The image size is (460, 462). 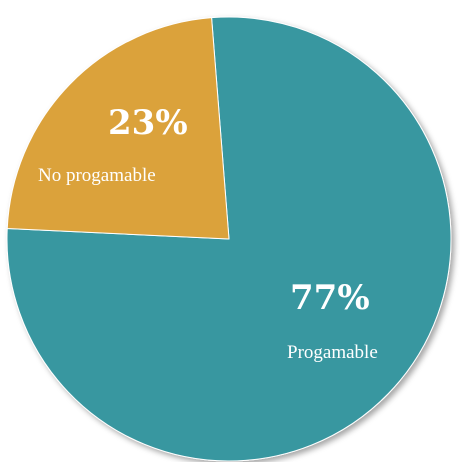 What do you see at coordinates (148, 123) in the screenshot?
I see `slice-pct-label-no-progamable: 23%` at bounding box center [148, 123].